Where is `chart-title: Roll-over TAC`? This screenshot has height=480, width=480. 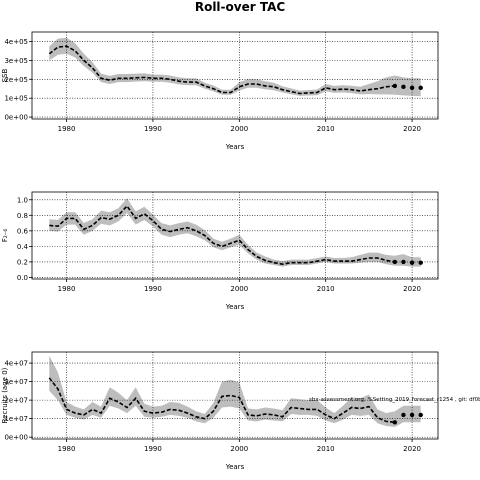
chart-title: Roll-over TAC is located at coordinates (240, 7).